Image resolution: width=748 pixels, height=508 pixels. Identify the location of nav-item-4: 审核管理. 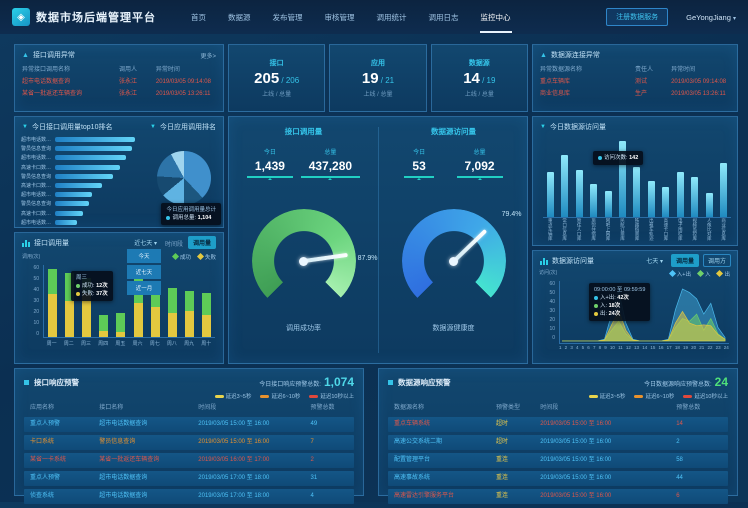
(339, 17).